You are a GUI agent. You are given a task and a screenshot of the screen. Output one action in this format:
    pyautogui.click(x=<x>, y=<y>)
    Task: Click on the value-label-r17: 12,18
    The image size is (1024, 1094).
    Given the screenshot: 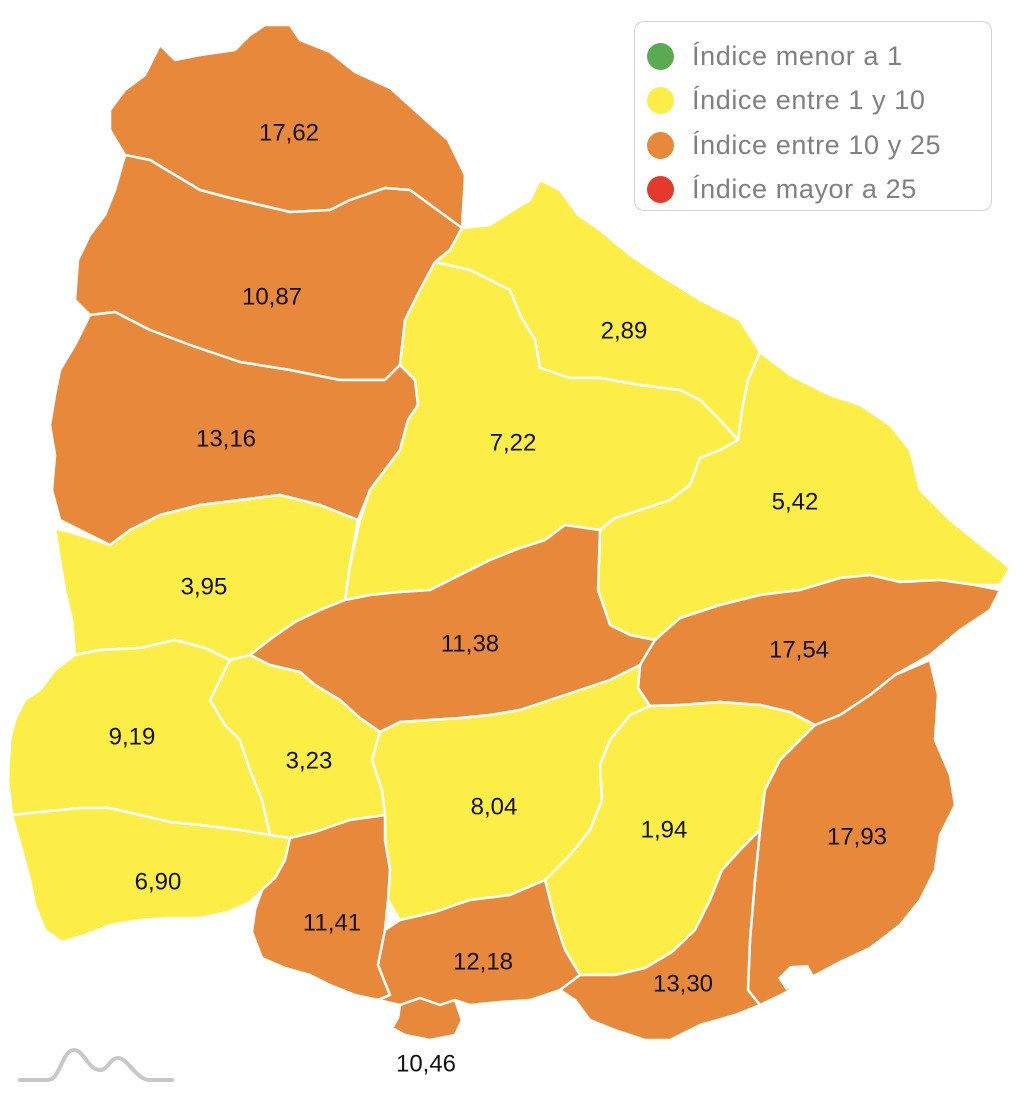 What is the action you would take?
    pyautogui.click(x=483, y=961)
    